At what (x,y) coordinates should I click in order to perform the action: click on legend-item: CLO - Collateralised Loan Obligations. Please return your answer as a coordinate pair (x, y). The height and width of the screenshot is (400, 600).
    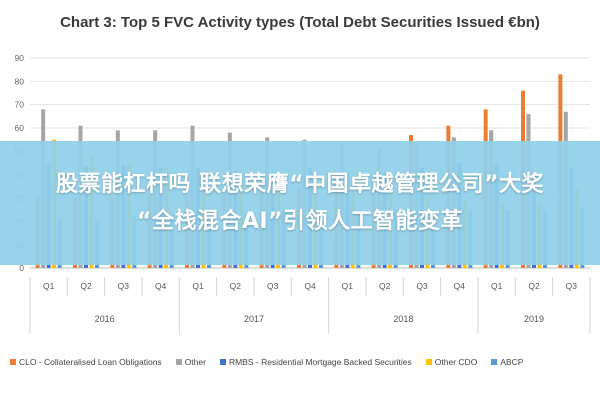
    Looking at the image, I should click on (86, 362).